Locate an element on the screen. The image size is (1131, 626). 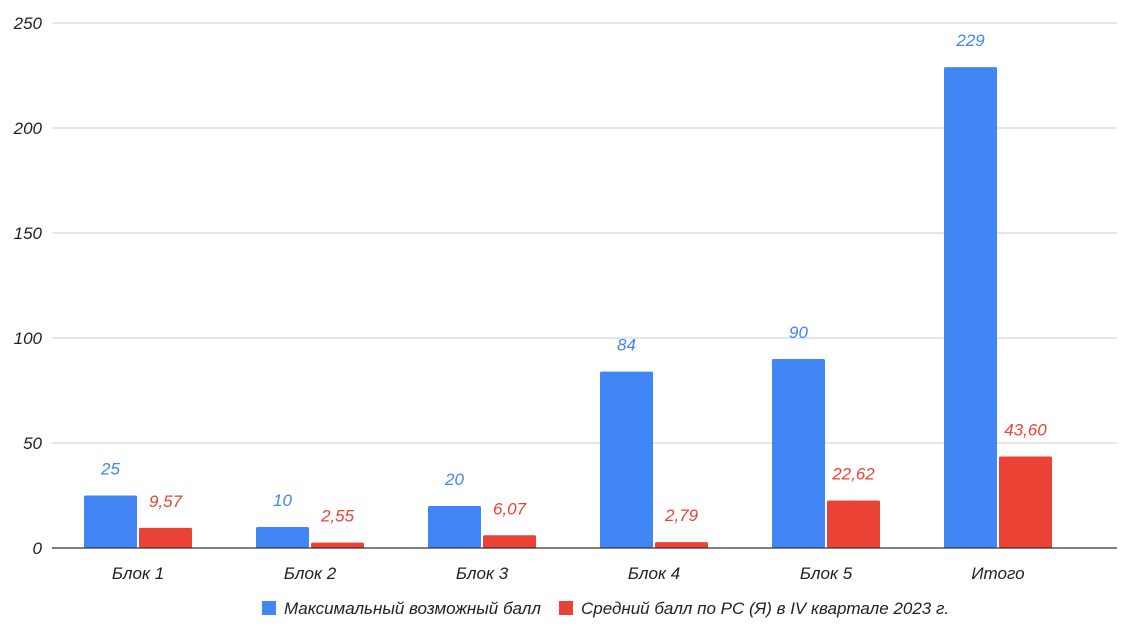
legend-item: Максимальный возможный балл is located at coordinates (401, 608).